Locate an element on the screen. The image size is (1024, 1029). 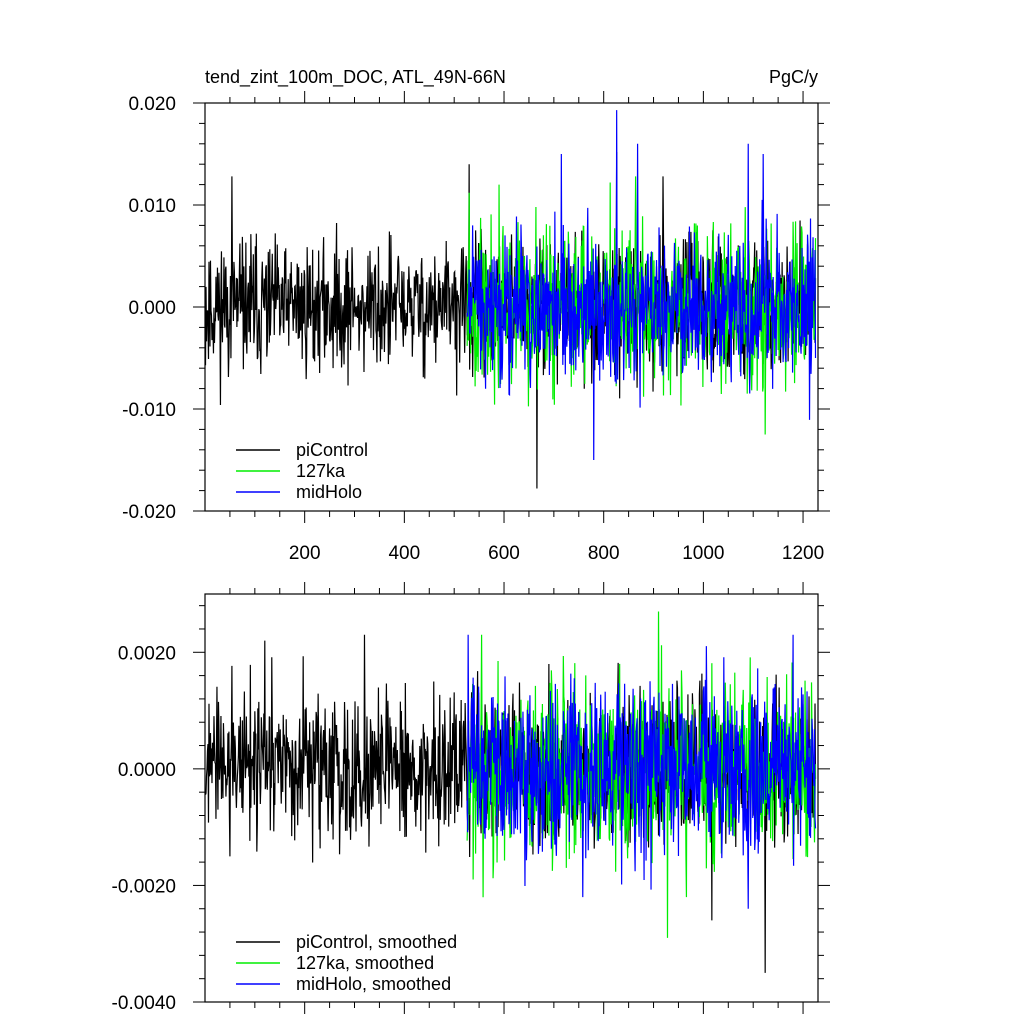
y-tick-label: -0.010 is located at coordinates (149, 410).